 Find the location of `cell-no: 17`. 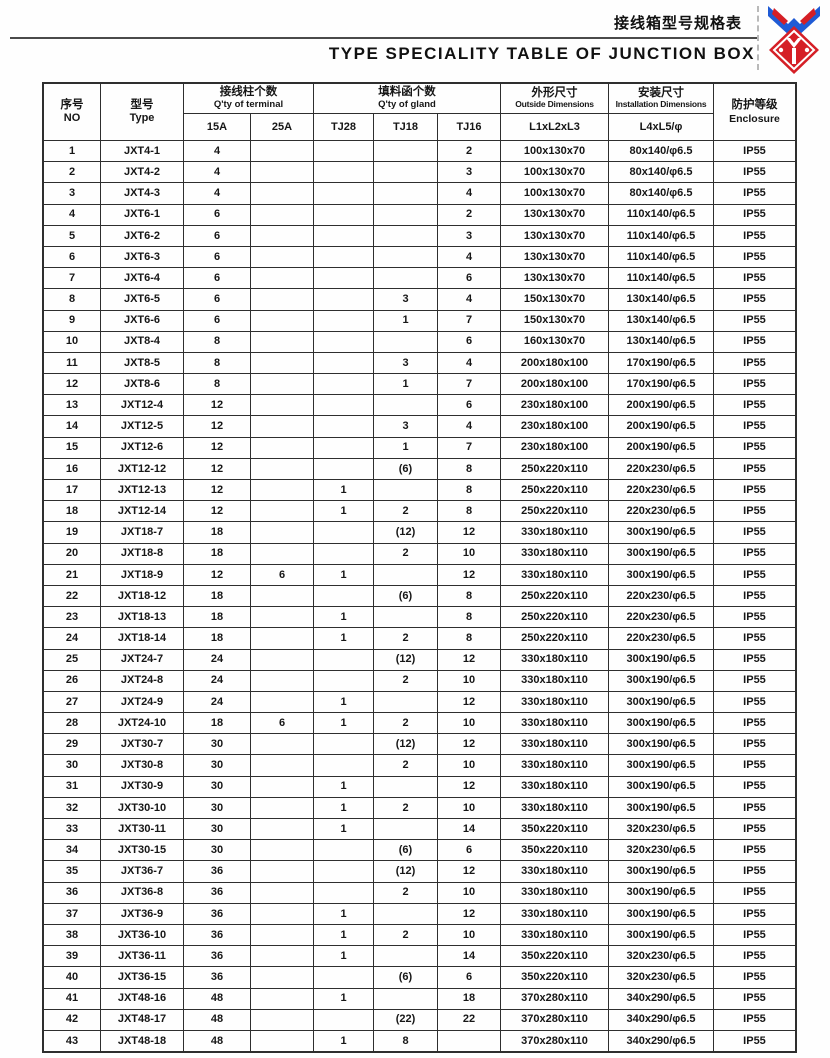

cell-no: 17 is located at coordinates (72, 490).